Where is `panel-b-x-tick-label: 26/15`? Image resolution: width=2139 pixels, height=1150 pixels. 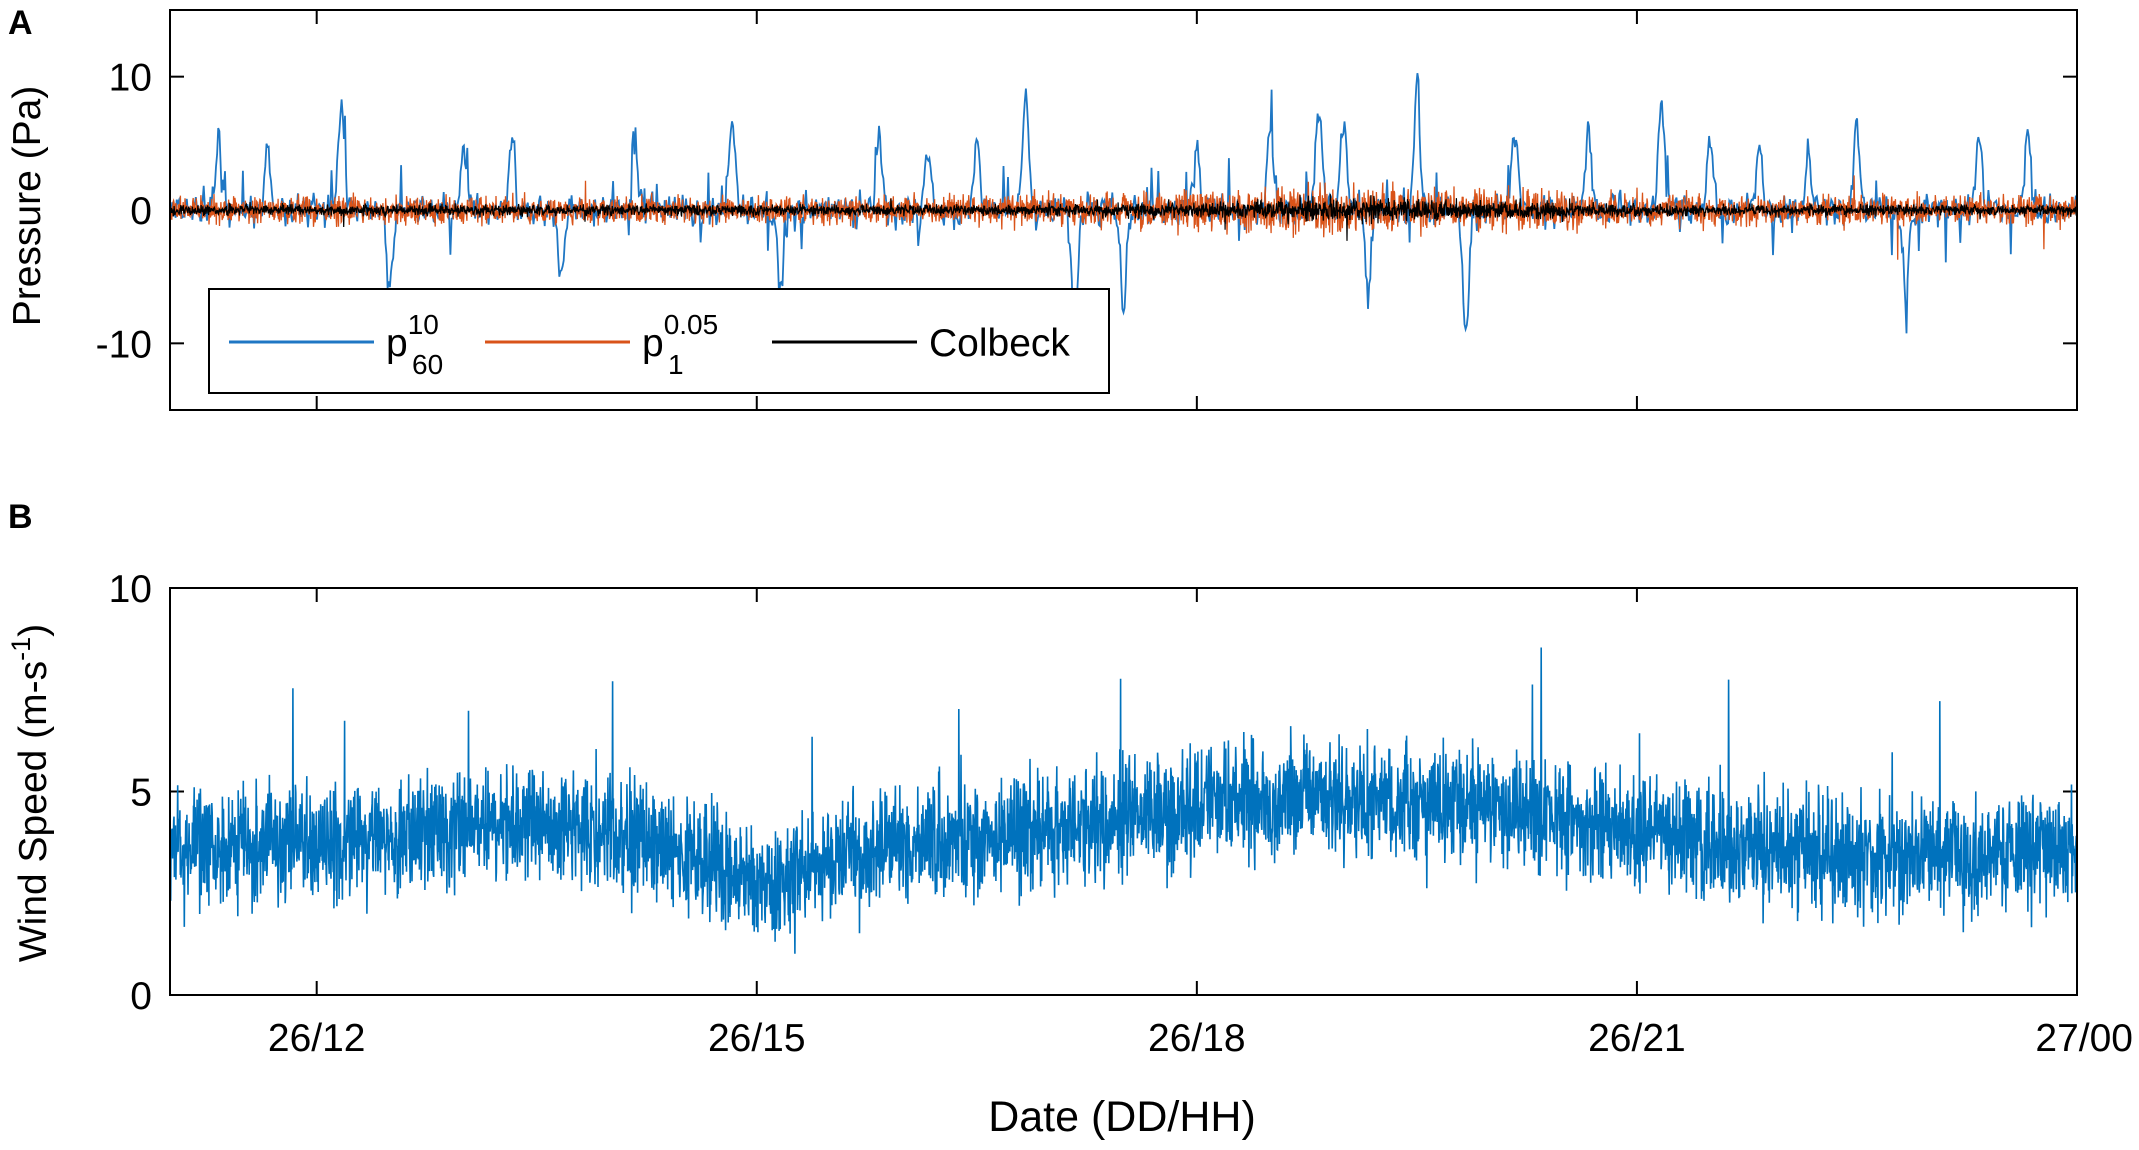
panel-b-x-tick-label: 26/15 is located at coordinates (757, 1038).